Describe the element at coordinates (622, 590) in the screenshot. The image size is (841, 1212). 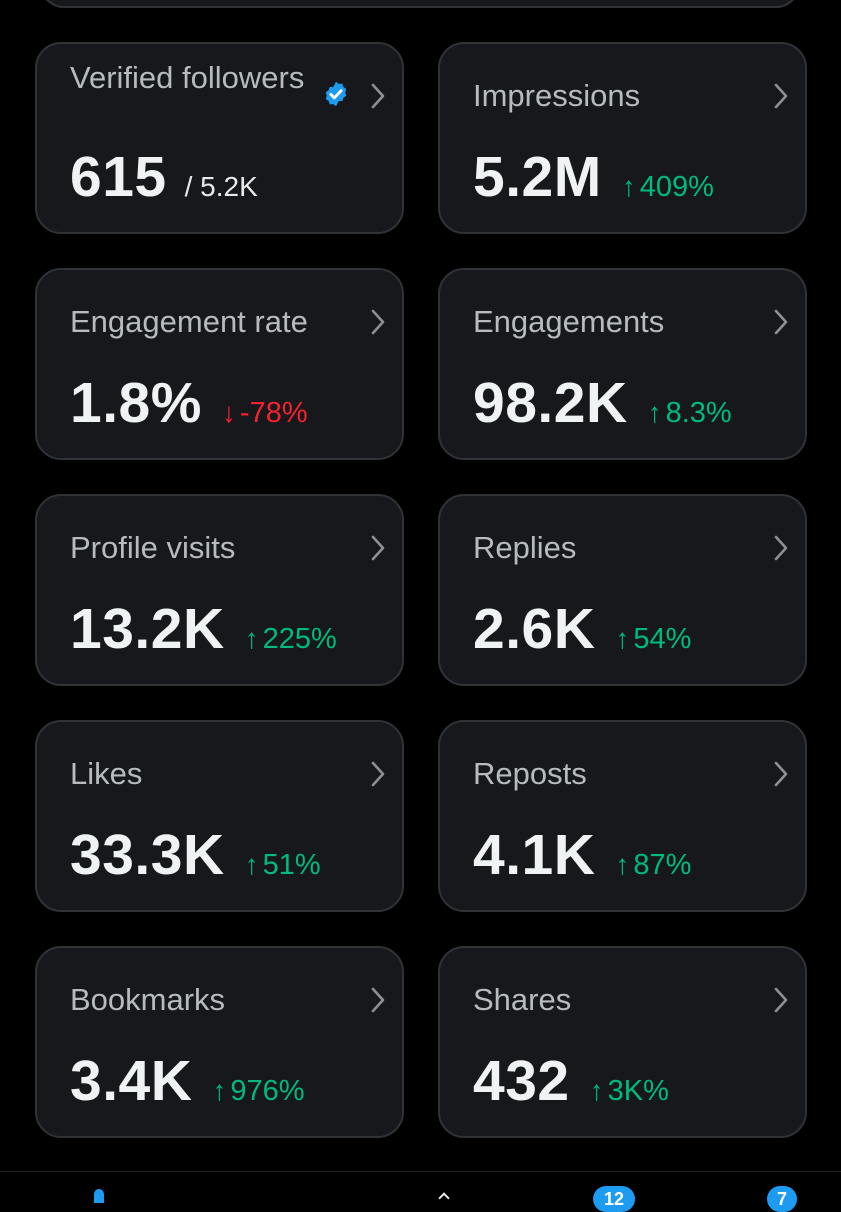
I see `metric-card-replies: Replies 2.6K ↑ 54%` at that location.